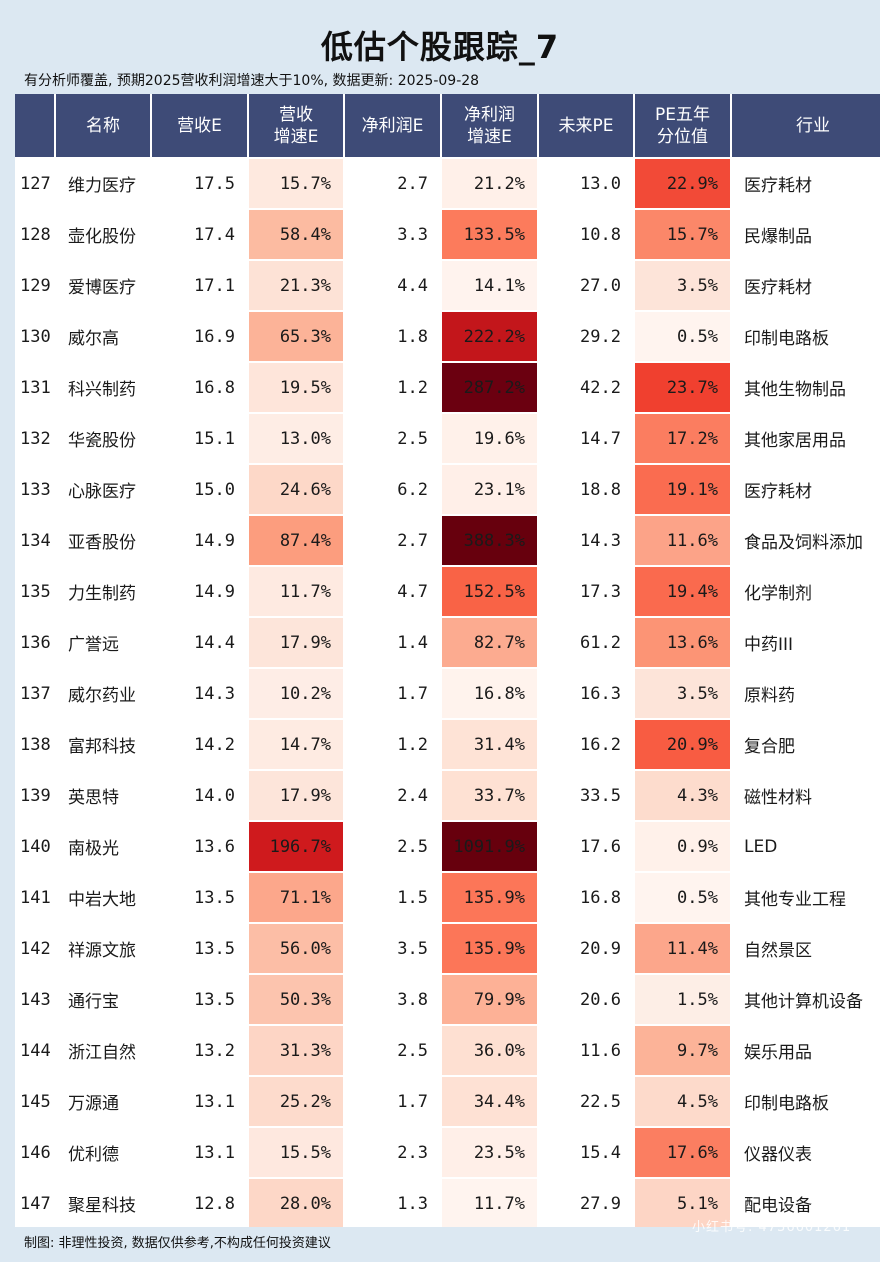 This screenshot has width=880, height=1262. What do you see at coordinates (683, 540) in the screenshot?
I see `pe-percentile: 11.6%` at bounding box center [683, 540].